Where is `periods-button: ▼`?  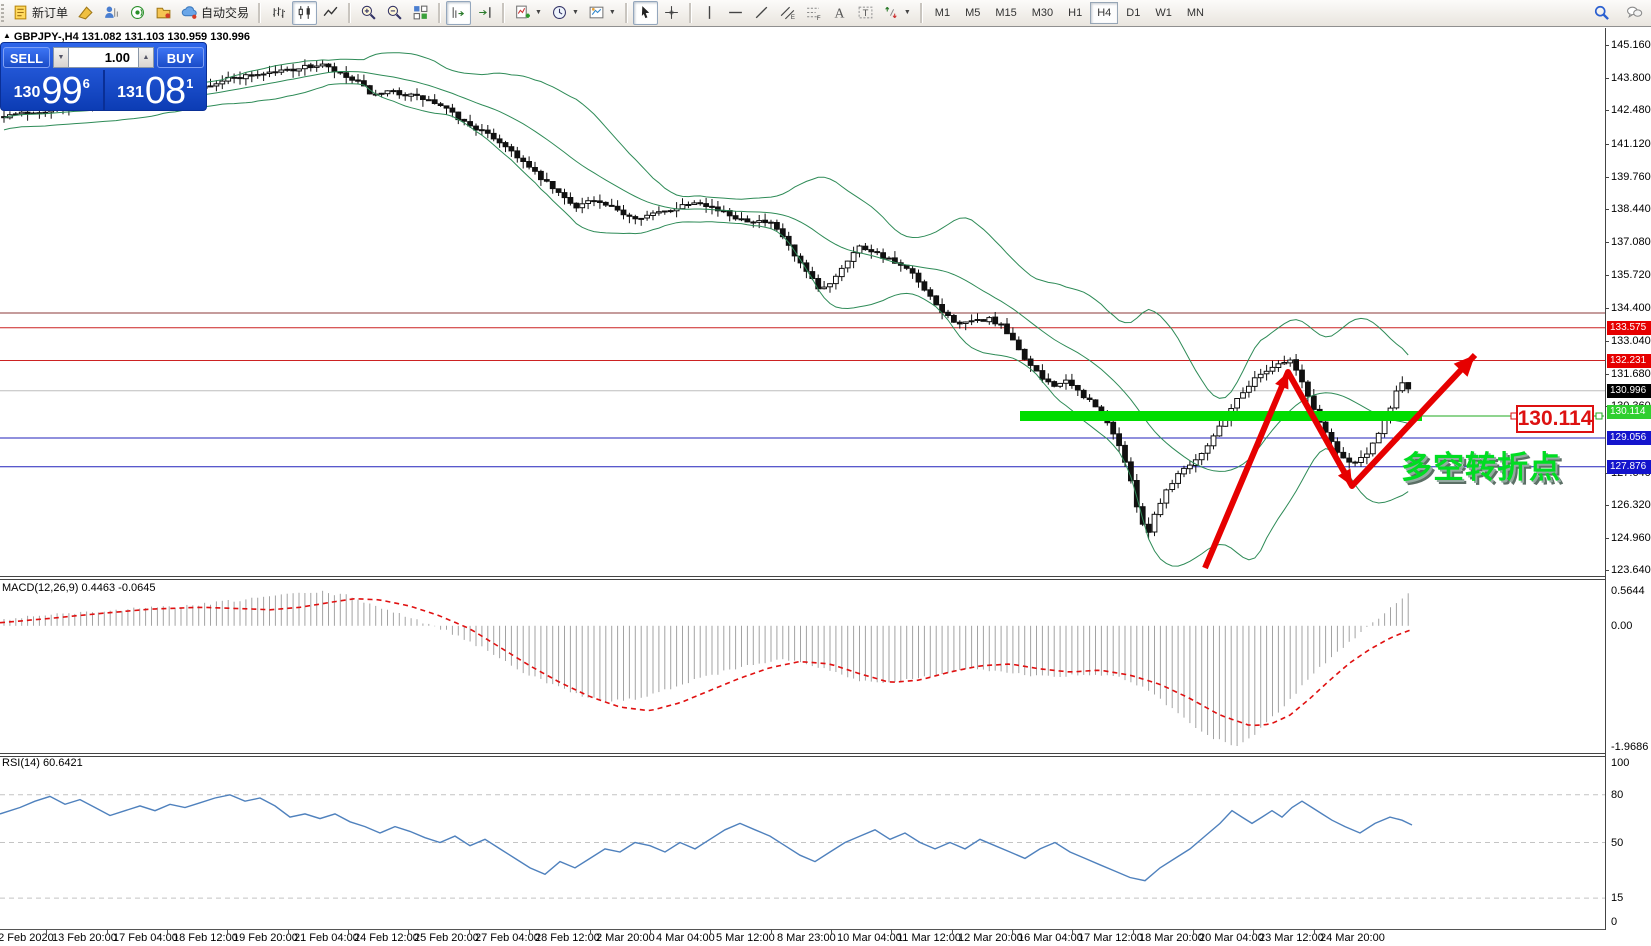 periods-button: ▼ is located at coordinates (565, 13).